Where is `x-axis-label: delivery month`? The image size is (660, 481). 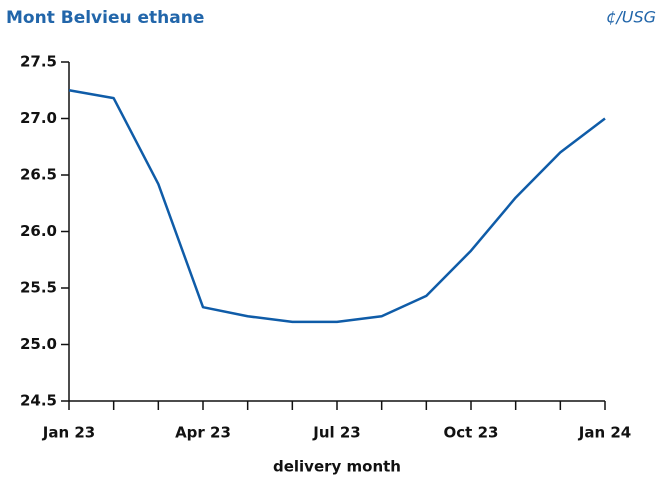
x-axis-label: delivery month is located at coordinates (337, 467).